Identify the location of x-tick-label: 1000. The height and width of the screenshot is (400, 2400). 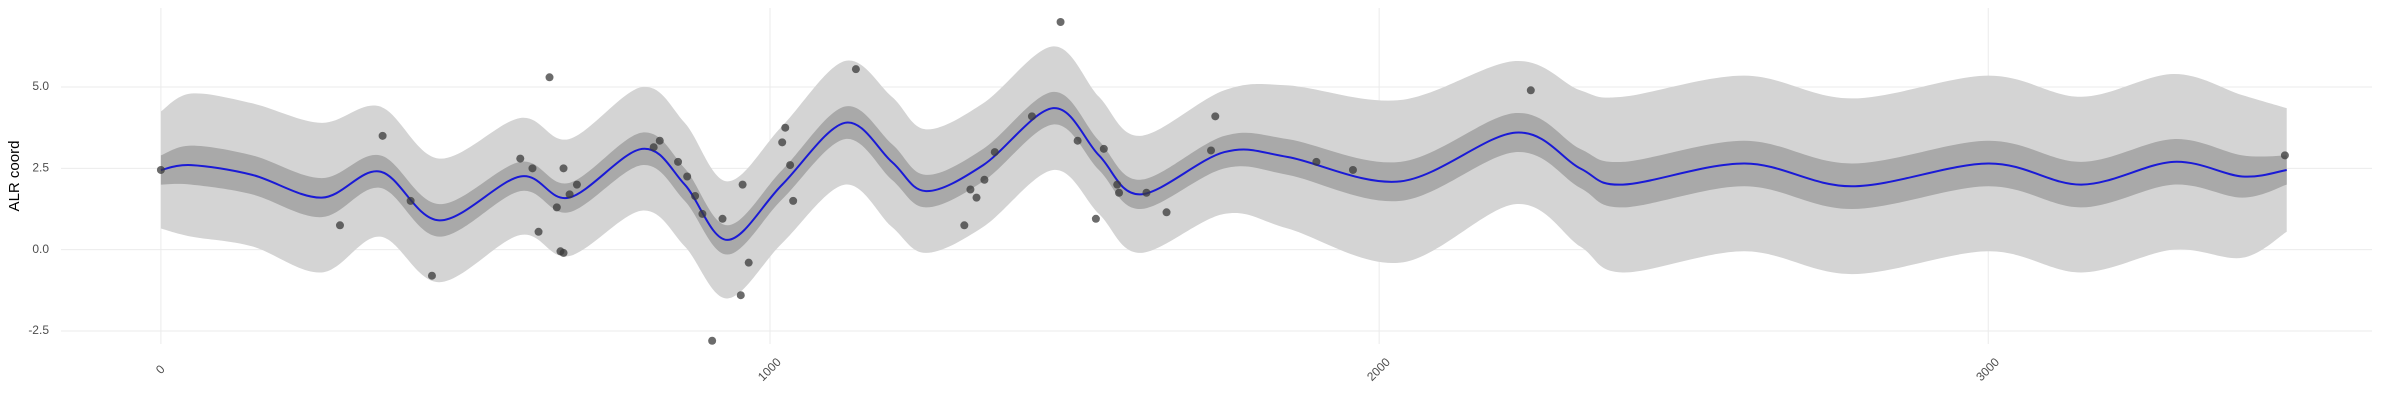
(769, 369).